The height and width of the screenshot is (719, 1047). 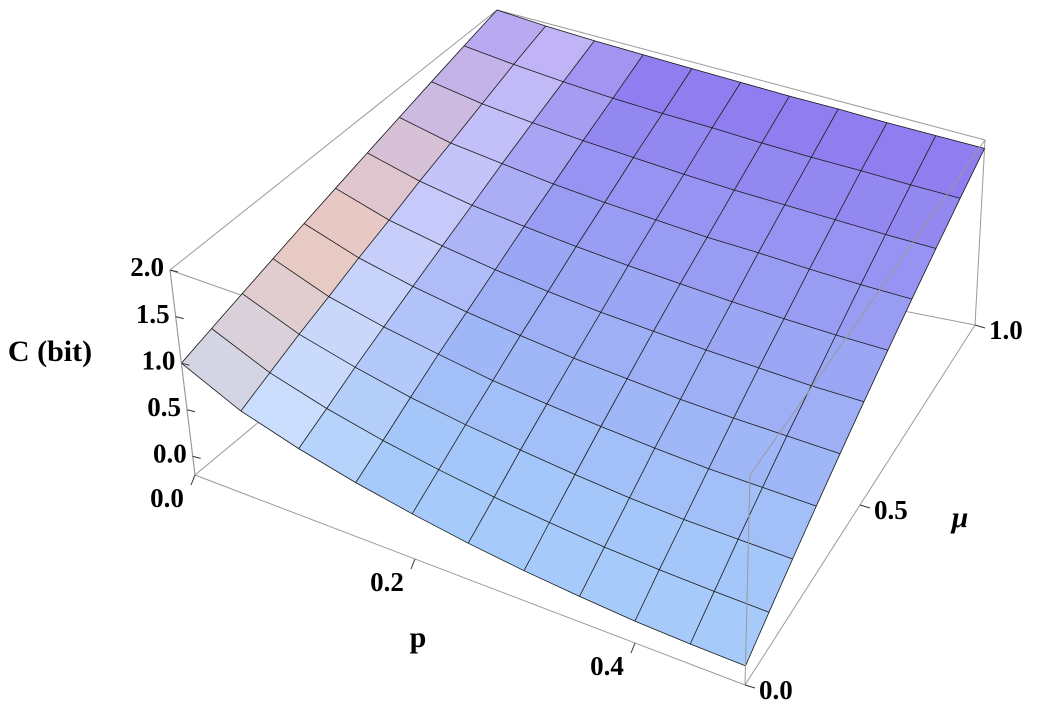 I want to click on z-tick-label: 1.5, so click(x=153, y=314).